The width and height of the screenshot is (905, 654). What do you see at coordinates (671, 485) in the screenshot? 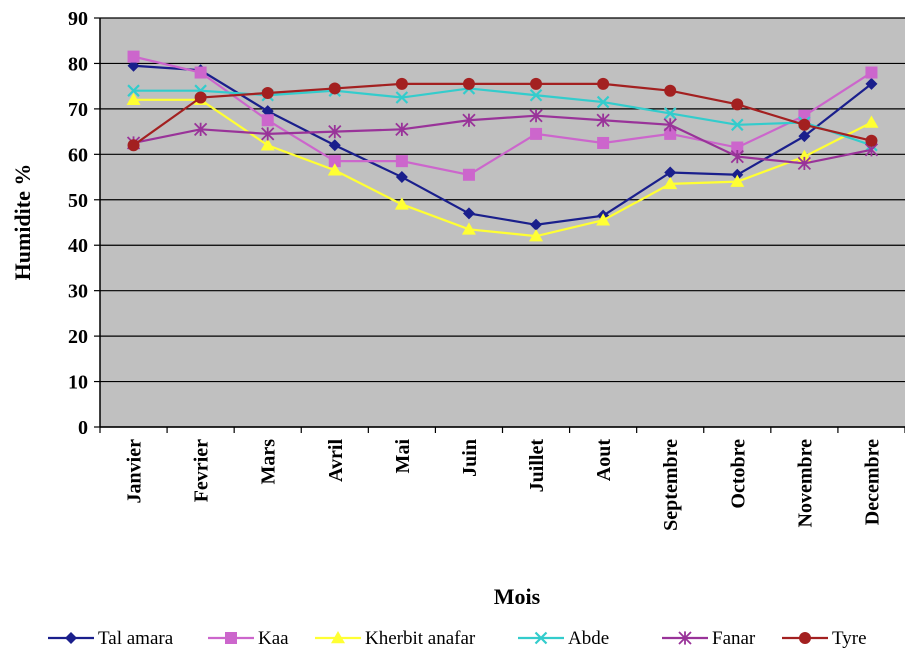
I see `x-tick-label: Septembre` at bounding box center [671, 485].